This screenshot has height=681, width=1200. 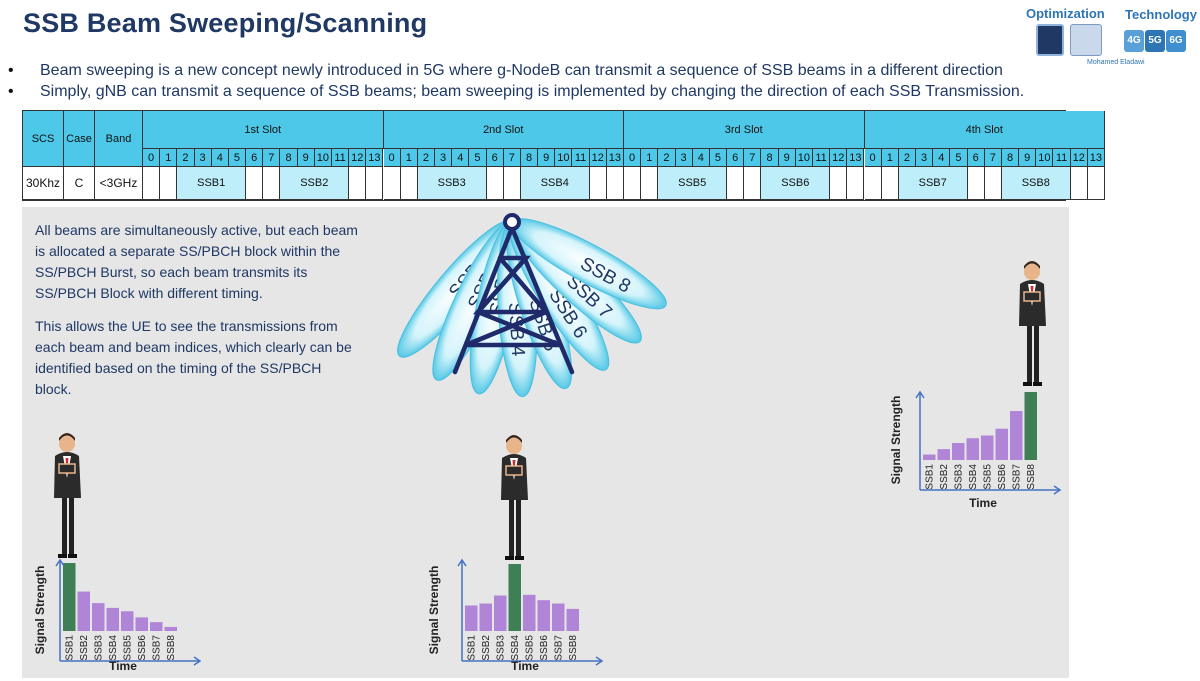 What do you see at coordinates (69, 648) in the screenshot?
I see `chart-tick-label: SSB1` at bounding box center [69, 648].